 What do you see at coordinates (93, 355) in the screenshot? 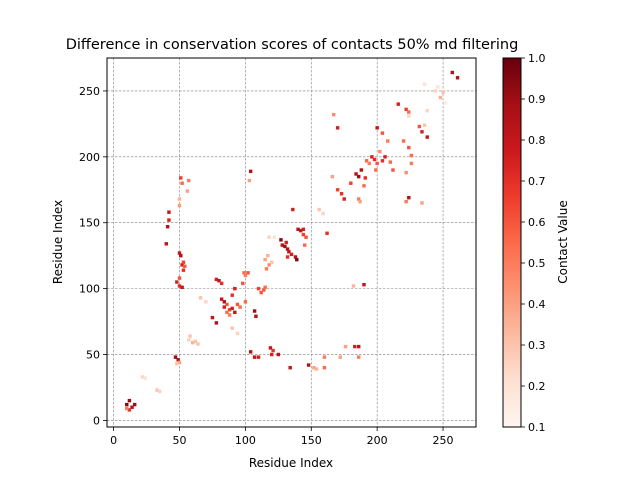
I see `y-tick-label: 50` at bounding box center [93, 355].